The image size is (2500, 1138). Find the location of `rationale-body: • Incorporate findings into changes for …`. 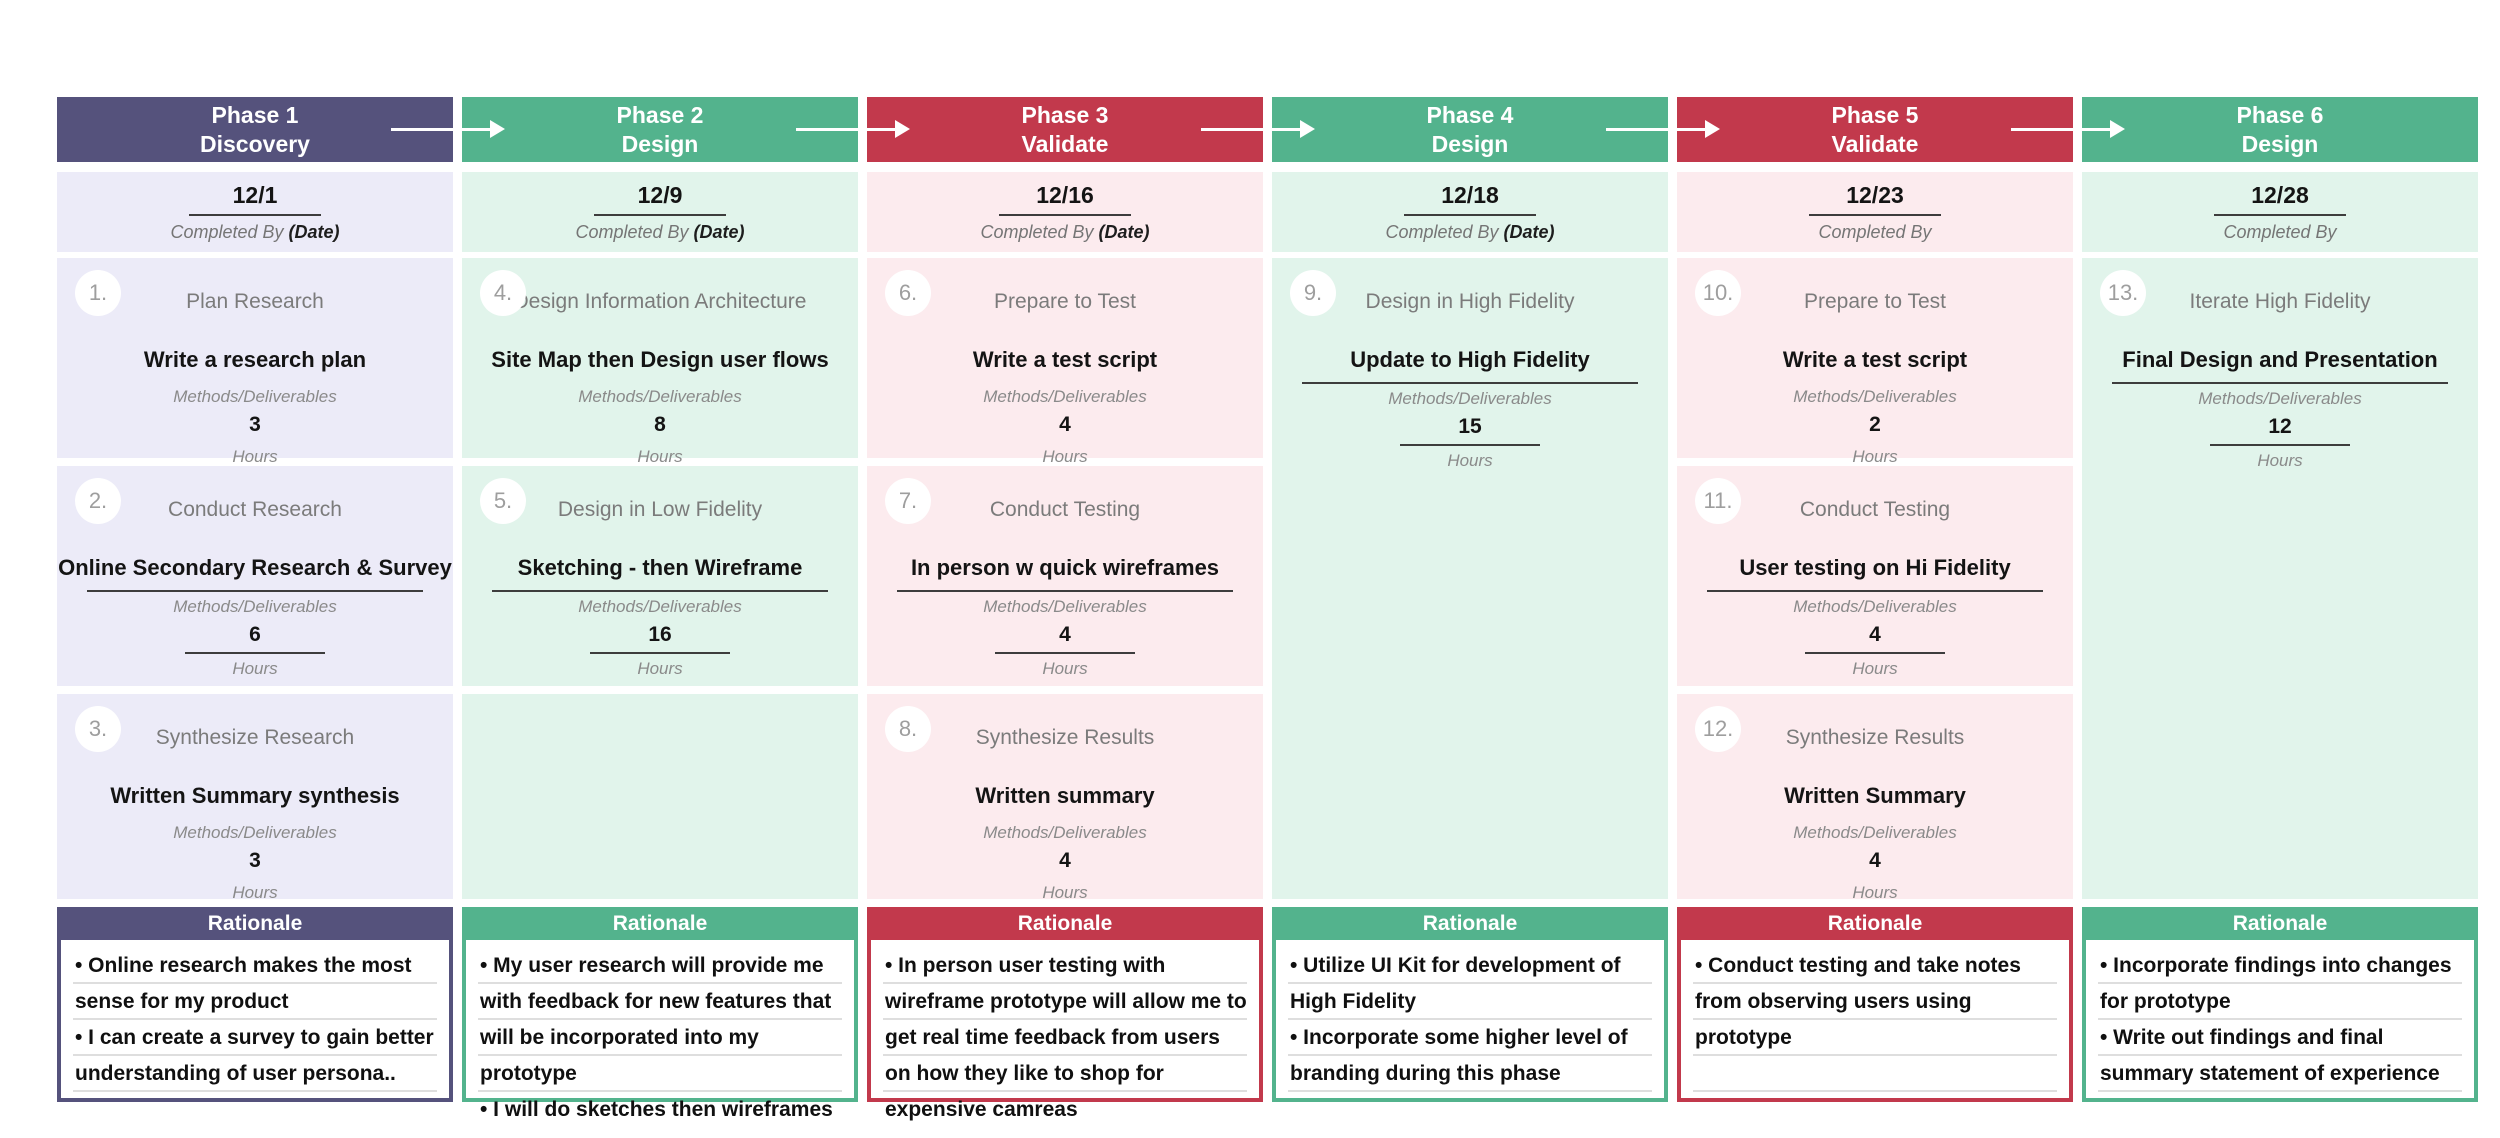

rationale-body: • Incorporate findings into changes for … is located at coordinates (2280, 1021).